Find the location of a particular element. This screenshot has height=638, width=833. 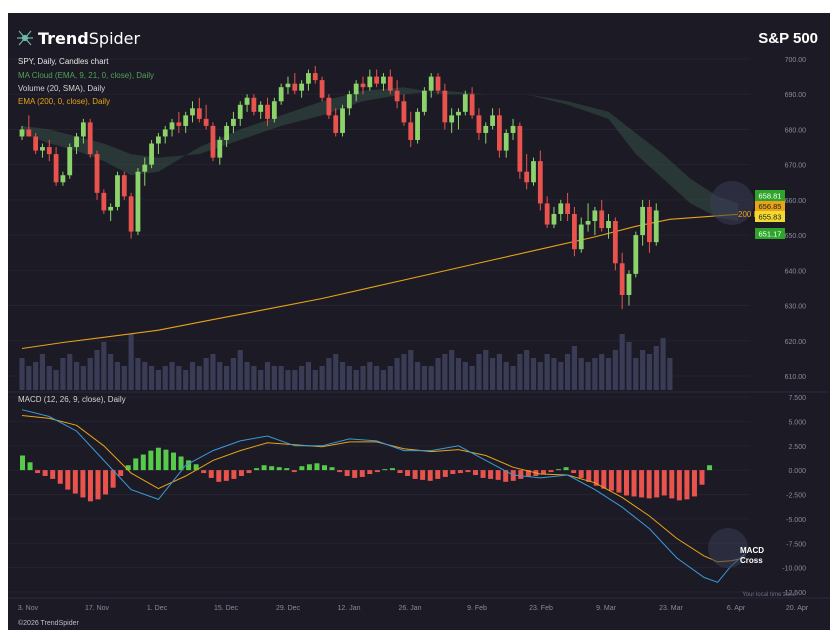

legend-macd: MACD (12, 26, 9, close), Daily is located at coordinates (72, 399).